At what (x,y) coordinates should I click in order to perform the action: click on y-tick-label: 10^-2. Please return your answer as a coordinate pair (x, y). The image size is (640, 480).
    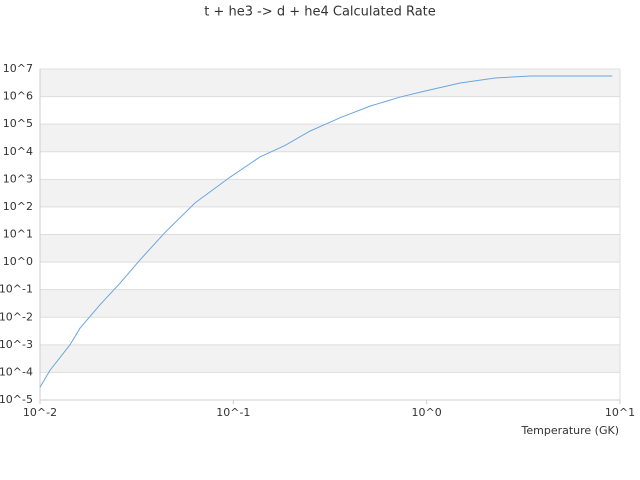
    Looking at the image, I should click on (16, 316).